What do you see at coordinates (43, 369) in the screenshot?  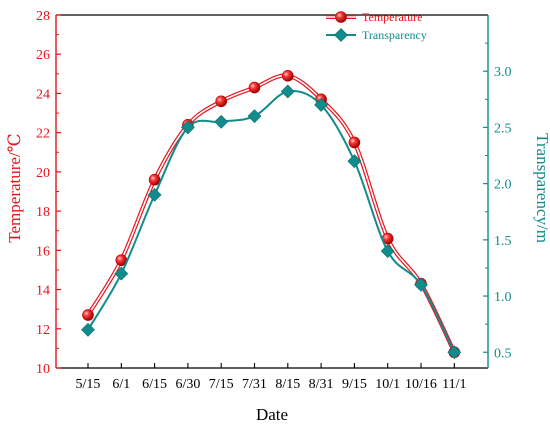 I see `left-axis-tick-label: 10` at bounding box center [43, 369].